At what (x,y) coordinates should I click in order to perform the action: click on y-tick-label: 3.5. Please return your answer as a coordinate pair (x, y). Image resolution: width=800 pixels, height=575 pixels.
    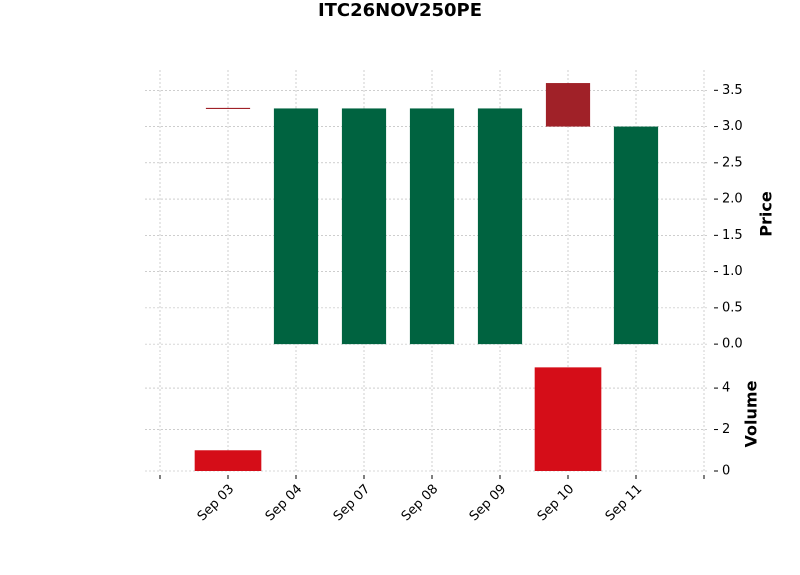
    Looking at the image, I should click on (732, 90).